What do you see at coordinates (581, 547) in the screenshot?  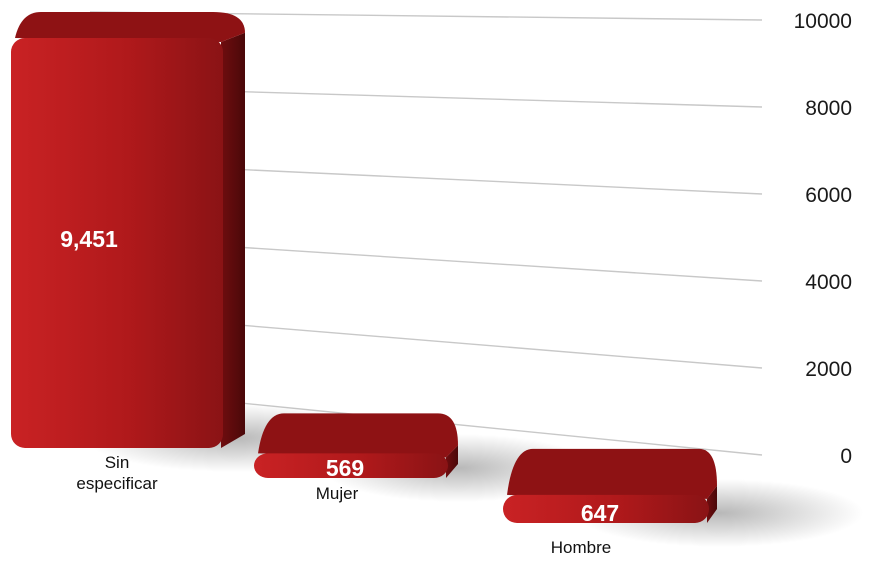 I see `category-label: Hombre` at bounding box center [581, 547].